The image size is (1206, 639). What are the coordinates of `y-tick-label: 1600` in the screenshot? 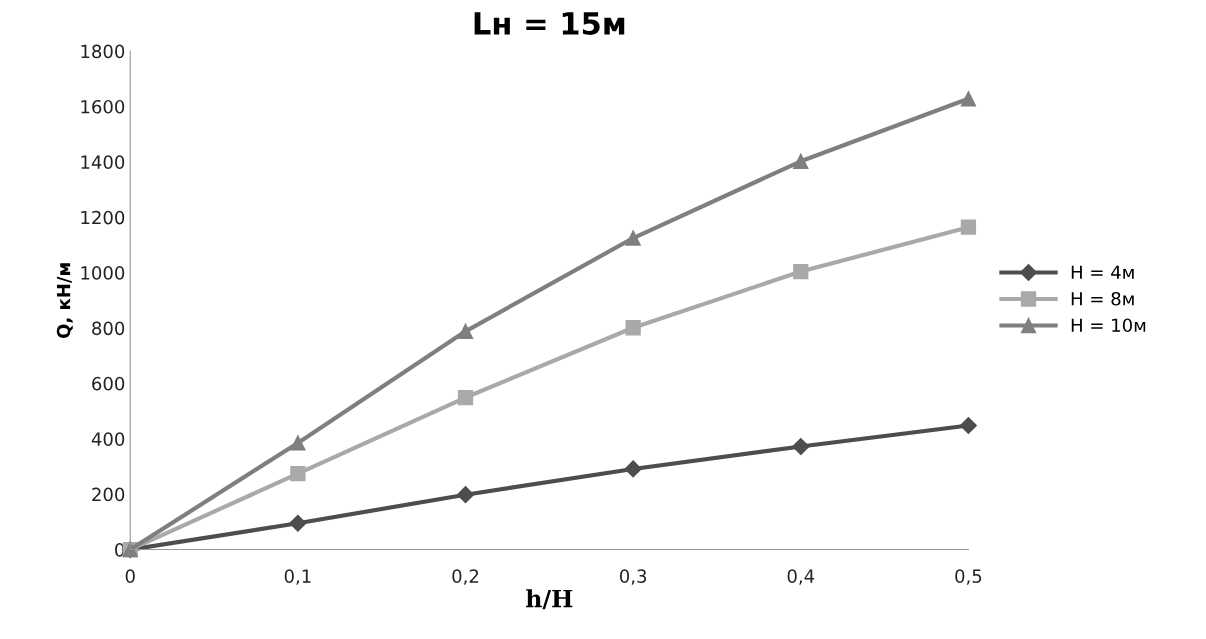 It's located at (103, 106).